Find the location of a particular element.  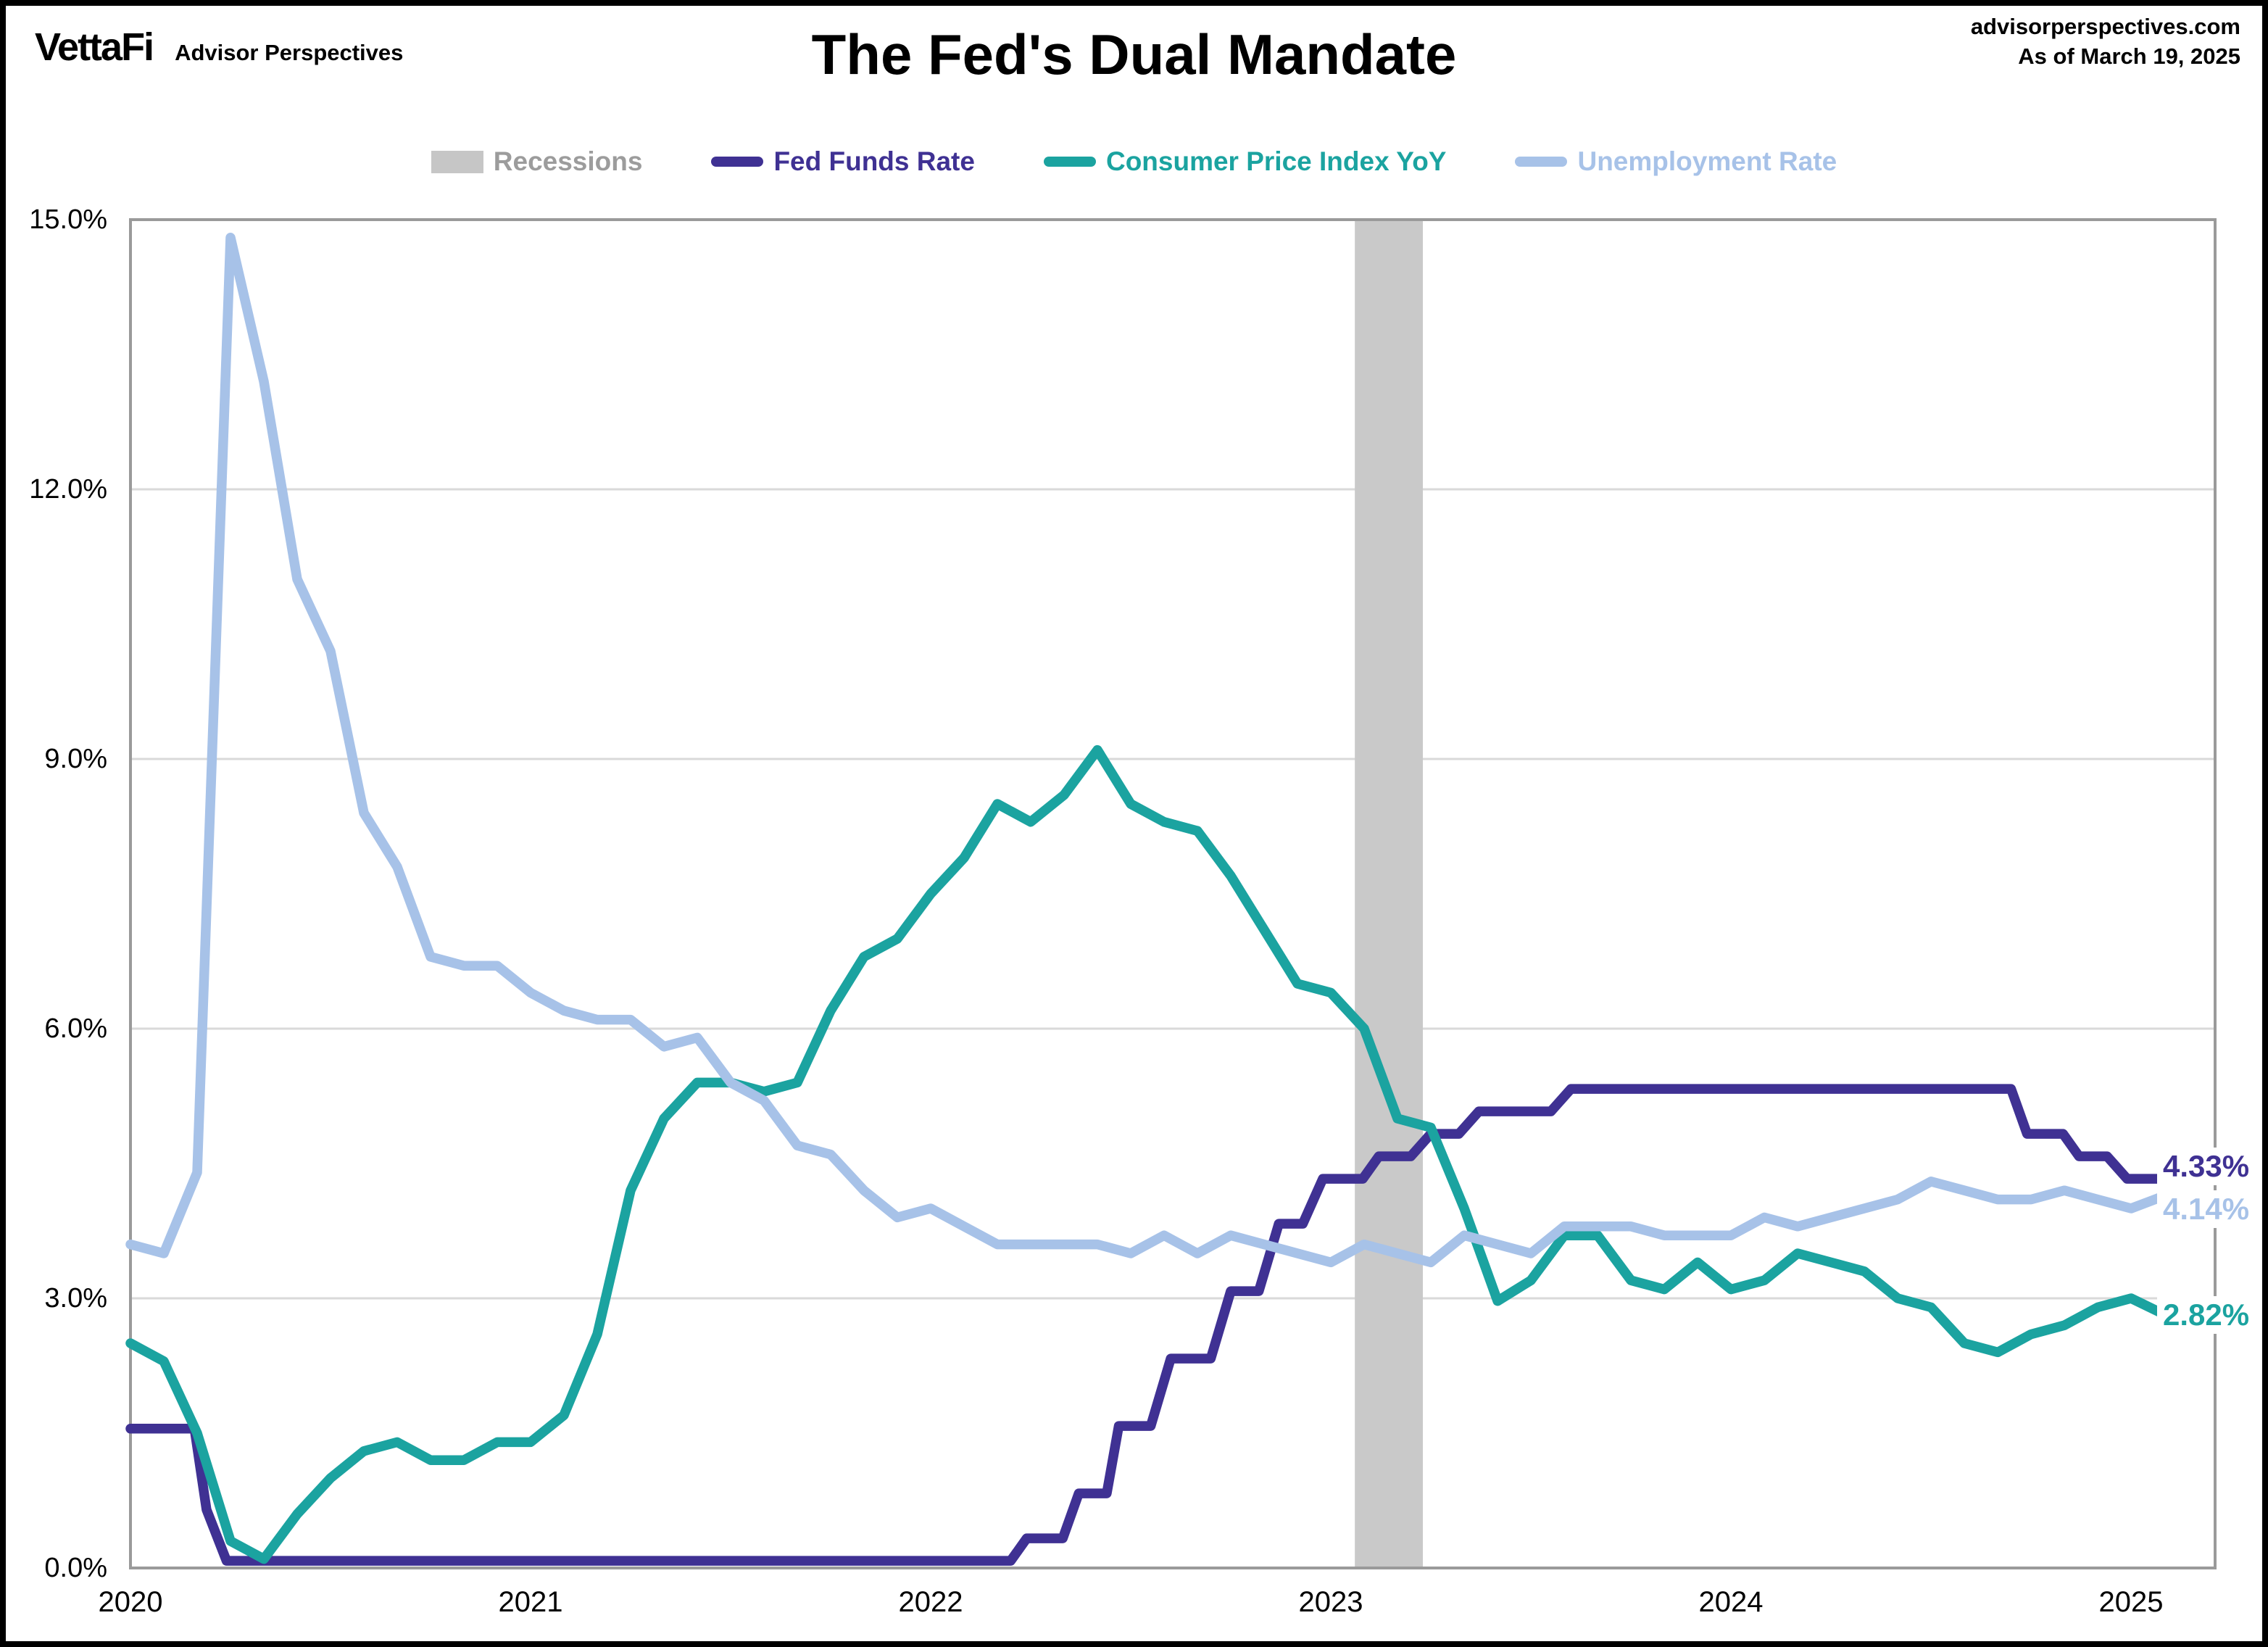

x-axis-tick: 2024 is located at coordinates (1731, 1602).